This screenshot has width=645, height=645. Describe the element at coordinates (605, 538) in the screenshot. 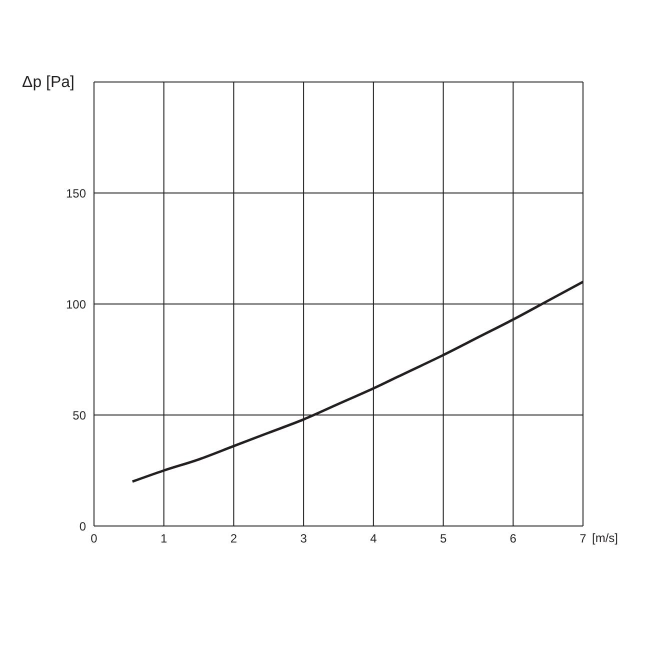

I see `x-axis-title: [m/s]` at that location.